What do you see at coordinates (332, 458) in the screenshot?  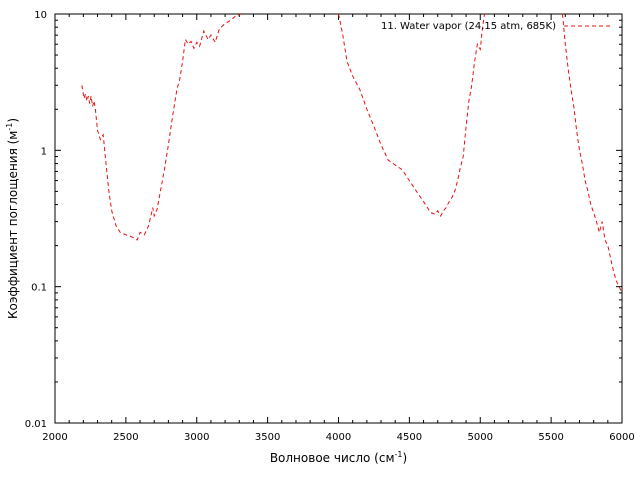 I see `x-axis-title-main: Волновое число (см` at bounding box center [332, 458].